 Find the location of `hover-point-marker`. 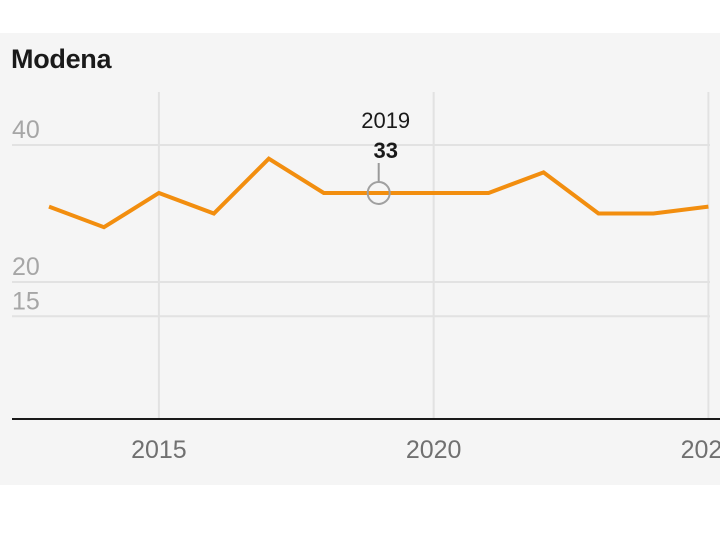

hover-point-marker is located at coordinates (378, 192).